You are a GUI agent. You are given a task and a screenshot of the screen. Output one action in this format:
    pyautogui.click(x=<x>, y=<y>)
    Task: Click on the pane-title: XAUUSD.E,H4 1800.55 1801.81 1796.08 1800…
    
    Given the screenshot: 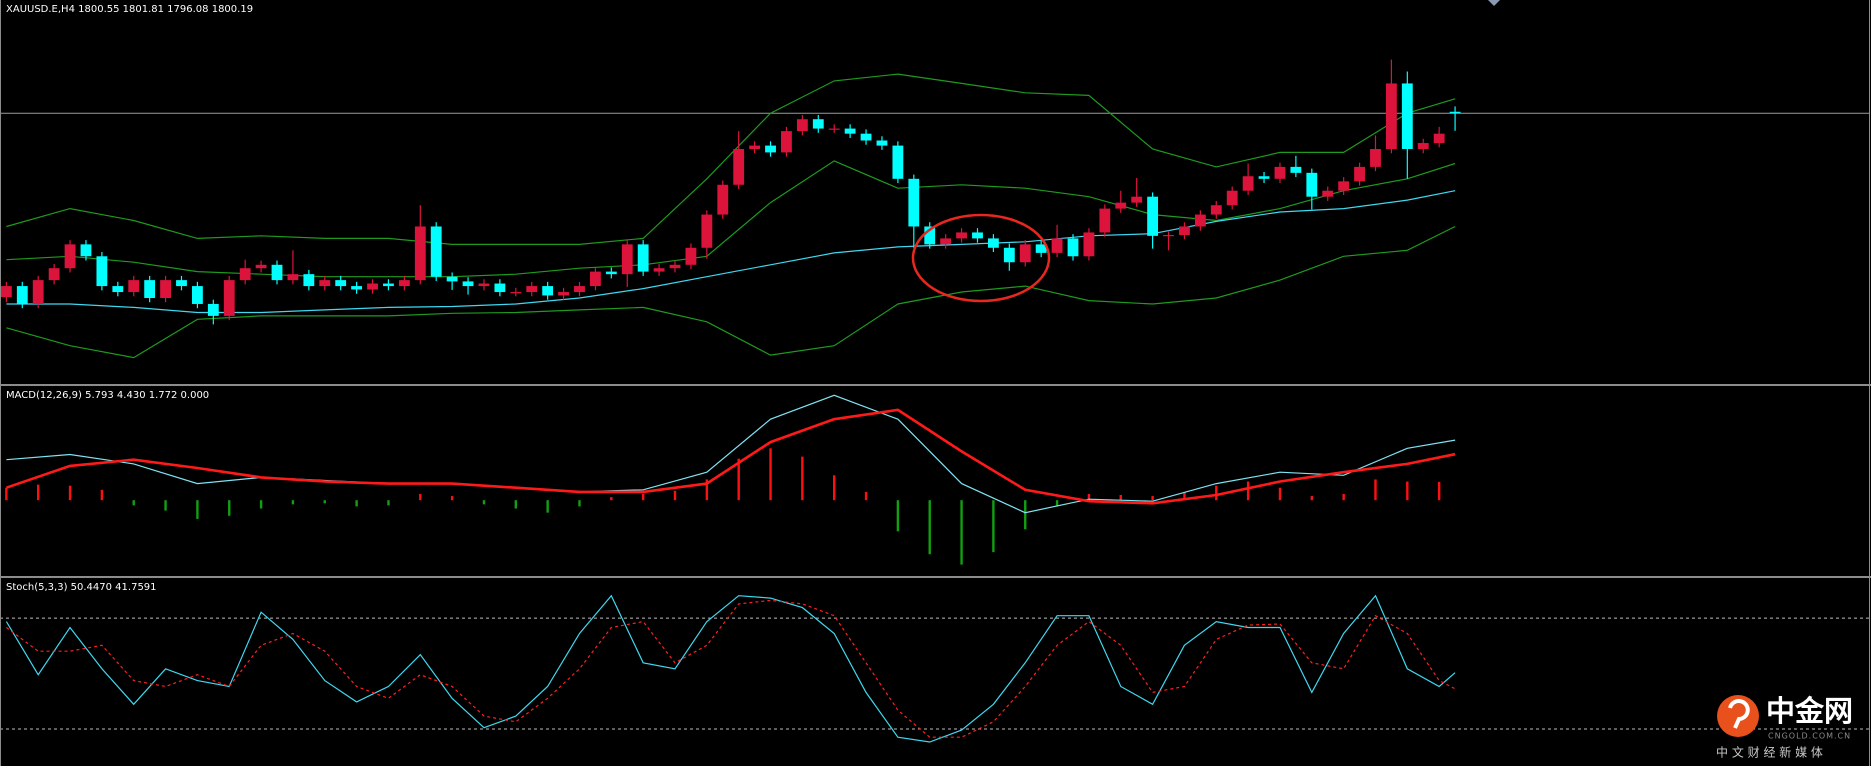 What is the action you would take?
    pyautogui.click(x=129, y=9)
    